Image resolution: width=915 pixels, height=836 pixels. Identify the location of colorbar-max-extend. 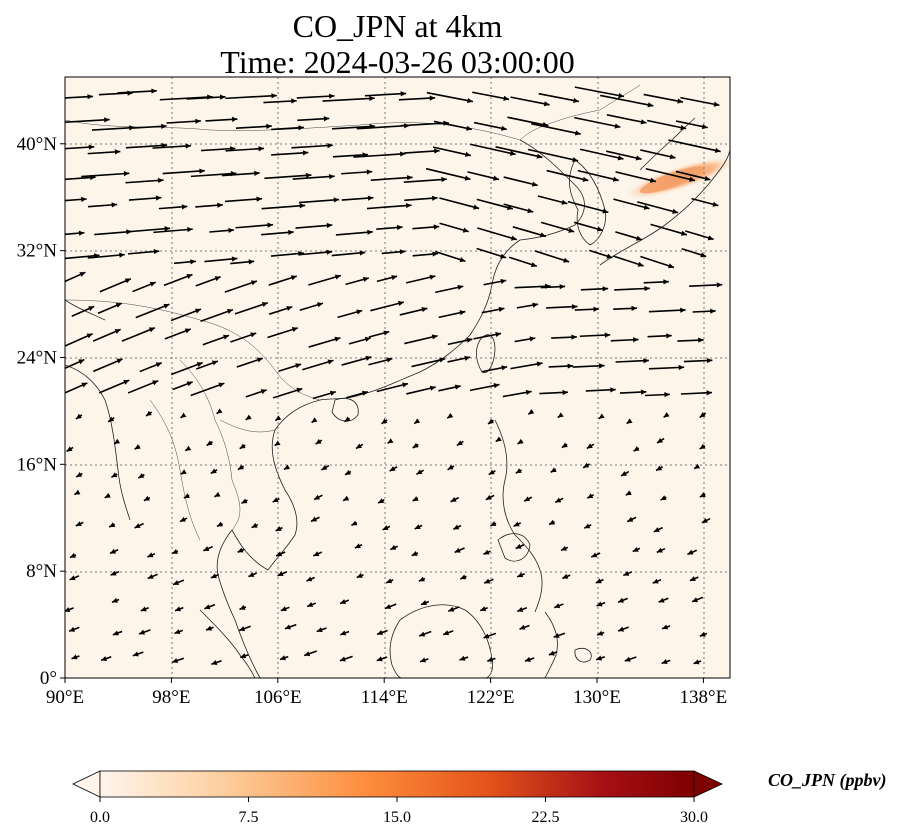
(708, 784).